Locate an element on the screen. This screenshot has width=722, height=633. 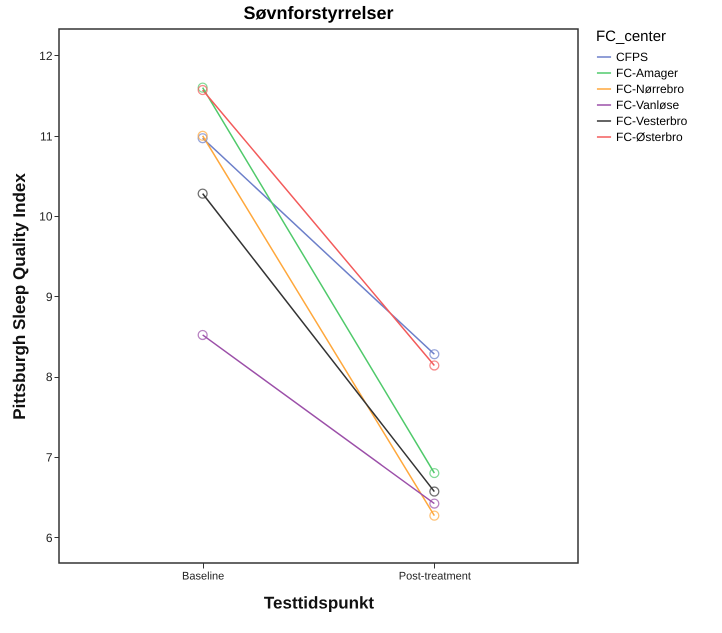
legend-label: FC-Vanløse is located at coordinates (648, 105).